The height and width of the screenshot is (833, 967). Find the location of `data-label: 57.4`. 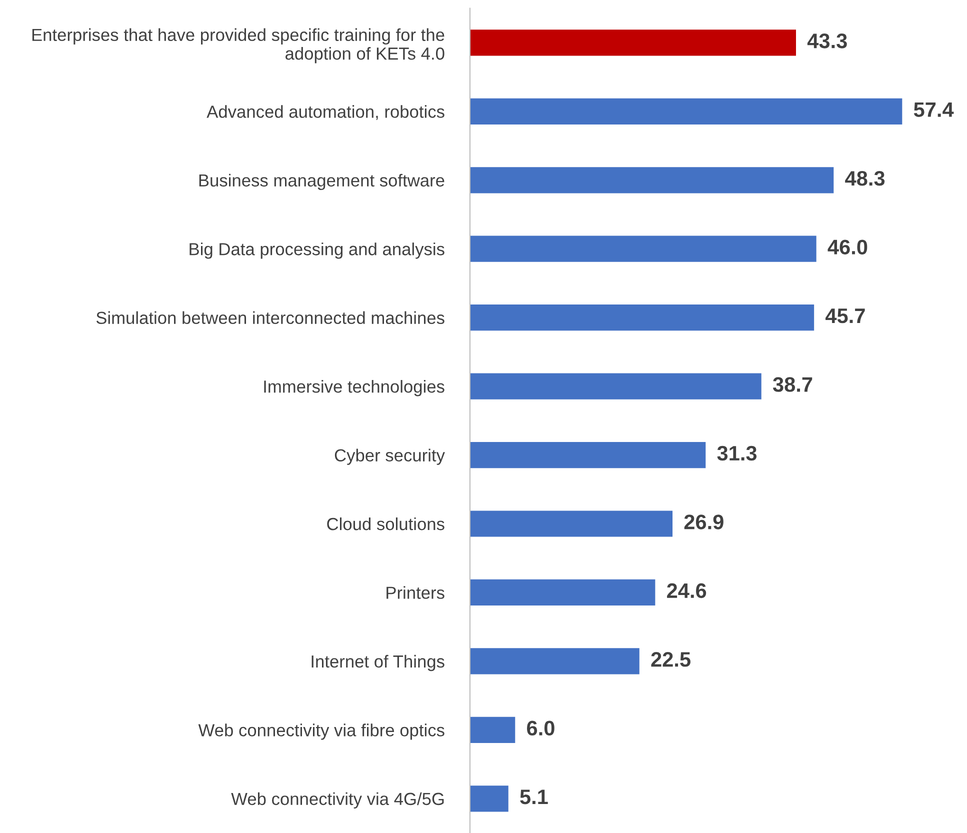

data-label: 57.4 is located at coordinates (934, 110).